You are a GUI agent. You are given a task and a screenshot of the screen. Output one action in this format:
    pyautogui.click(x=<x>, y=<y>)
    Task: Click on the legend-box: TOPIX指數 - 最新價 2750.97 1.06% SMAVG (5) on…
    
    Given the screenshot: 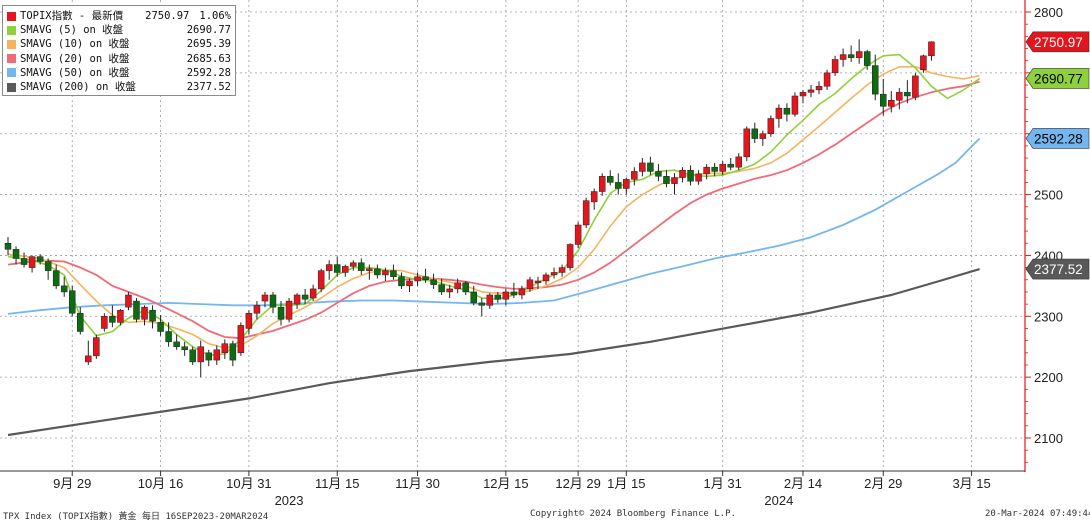 What is the action you would take?
    pyautogui.click(x=119, y=50)
    